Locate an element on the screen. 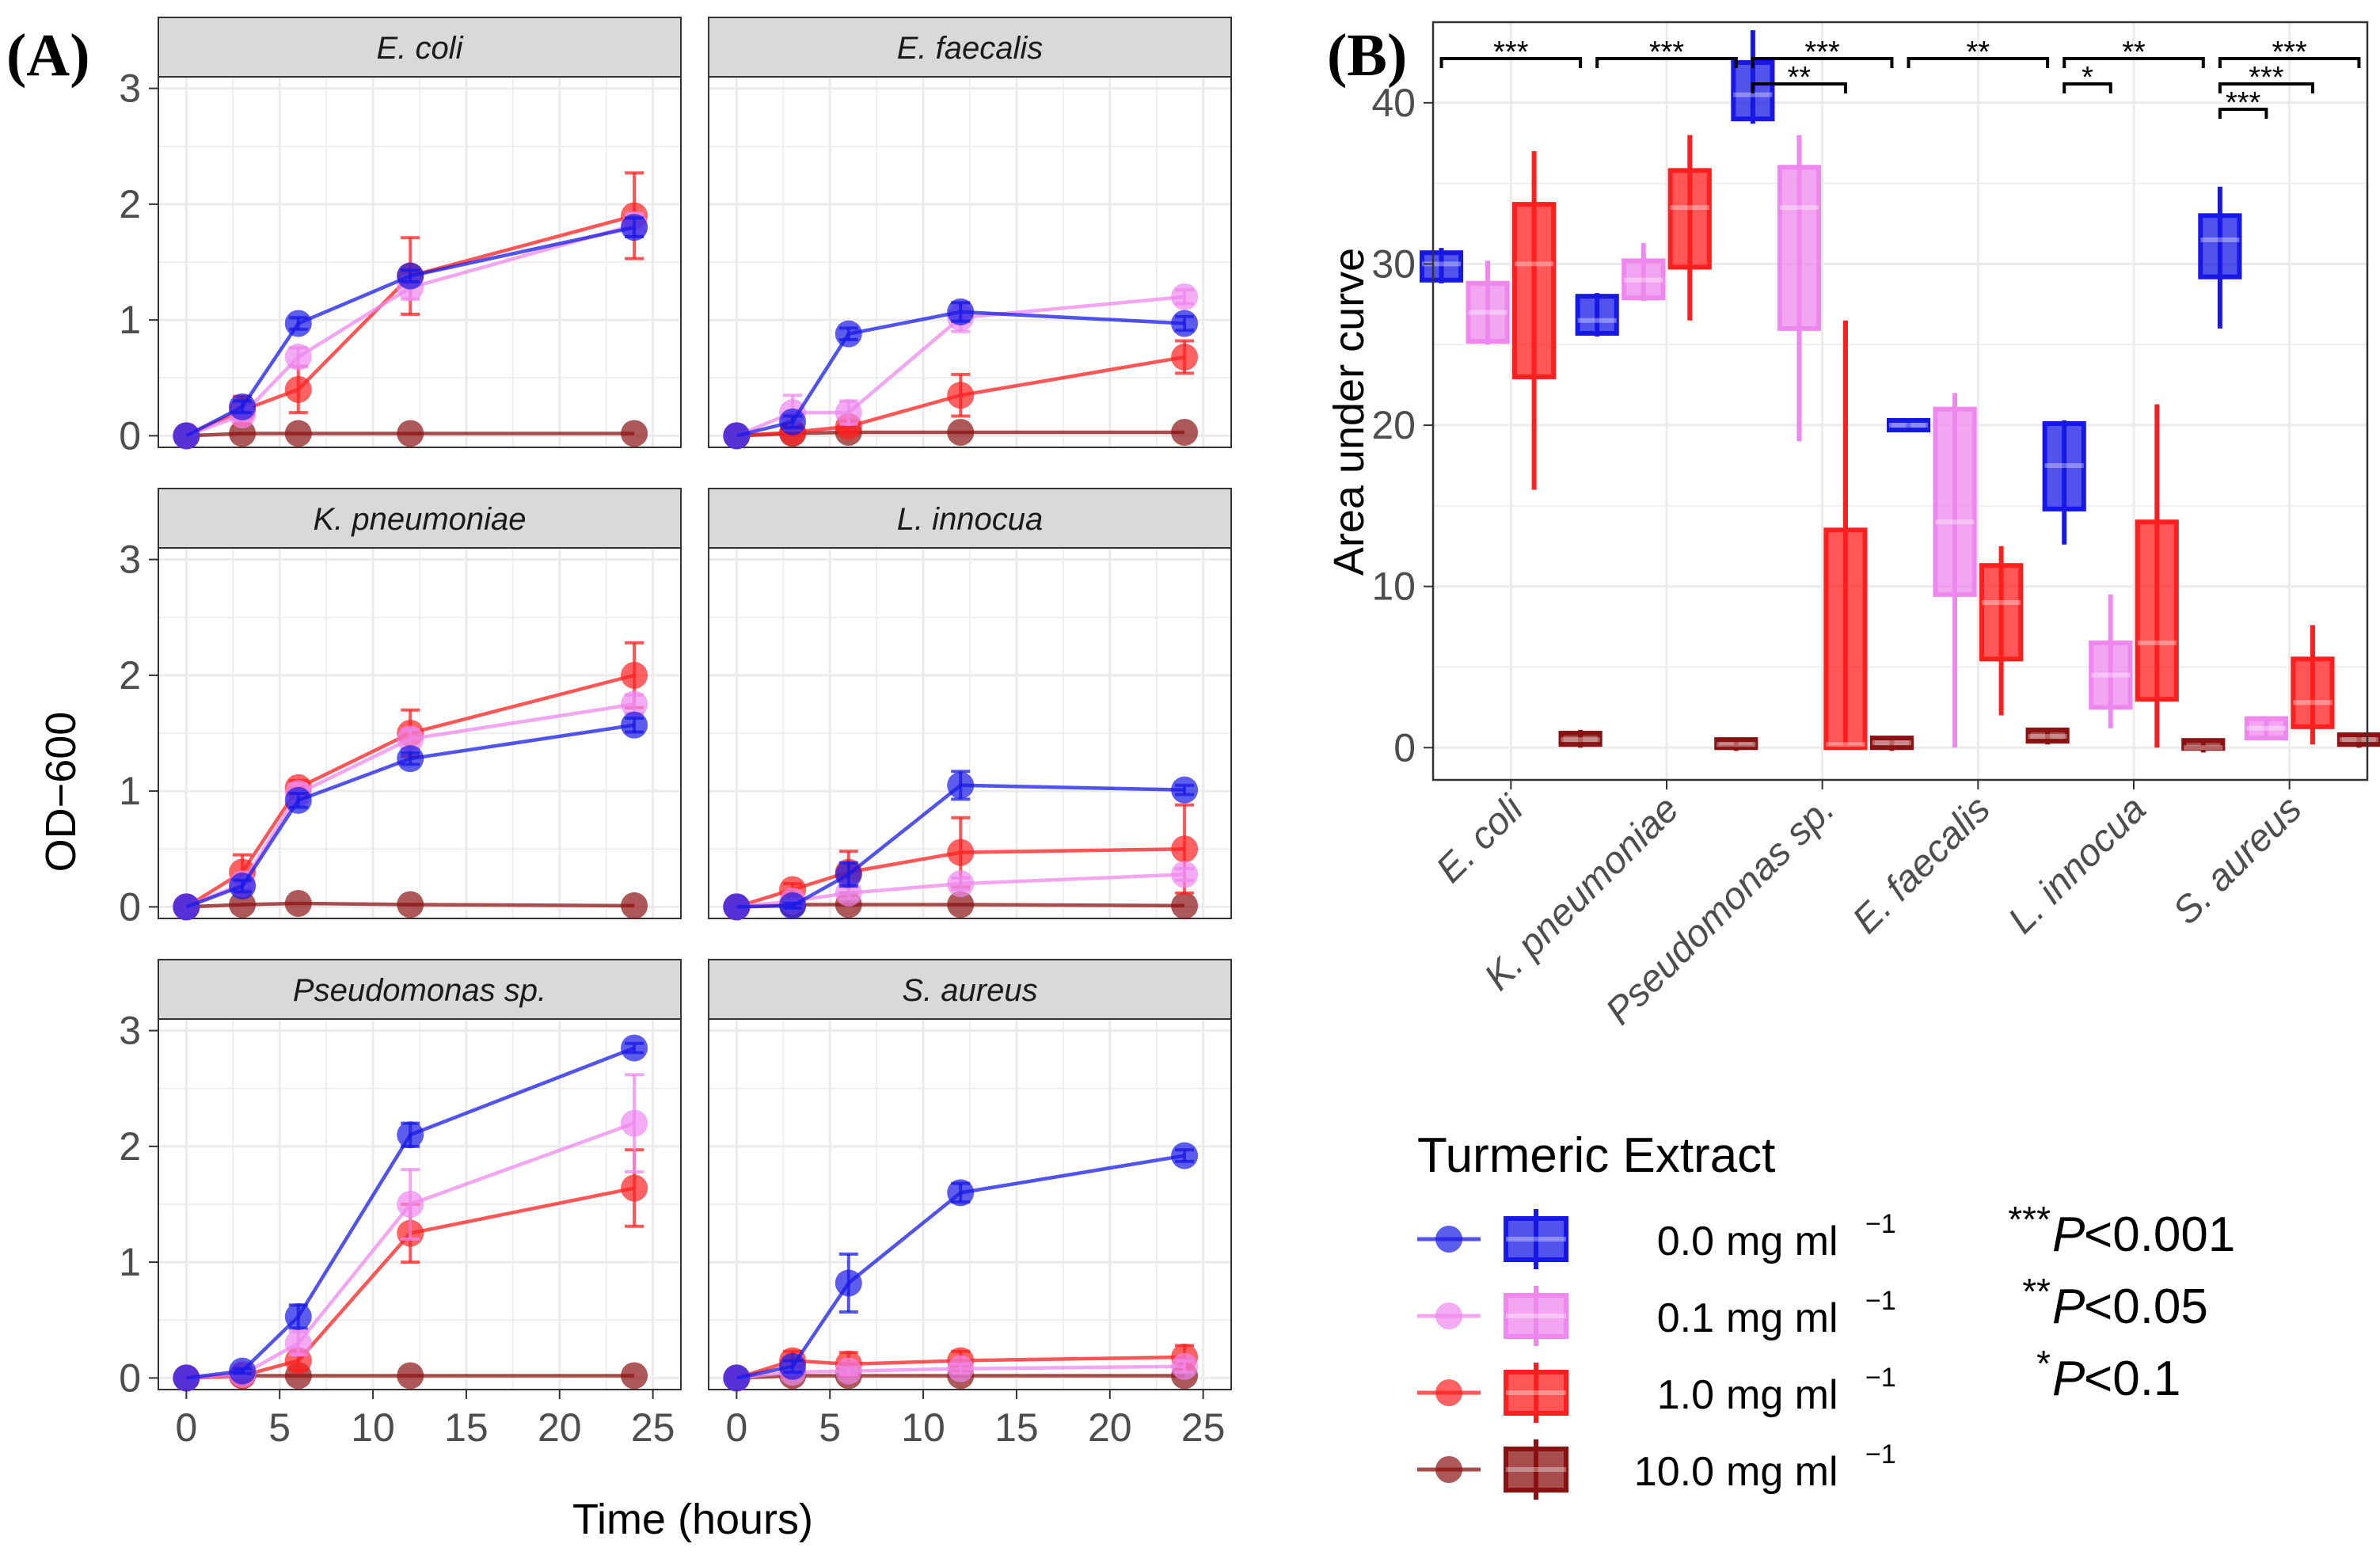 The image size is (2380, 1559). legend-item-3: 10.0 mg ml −1 is located at coordinates (1656, 1469).